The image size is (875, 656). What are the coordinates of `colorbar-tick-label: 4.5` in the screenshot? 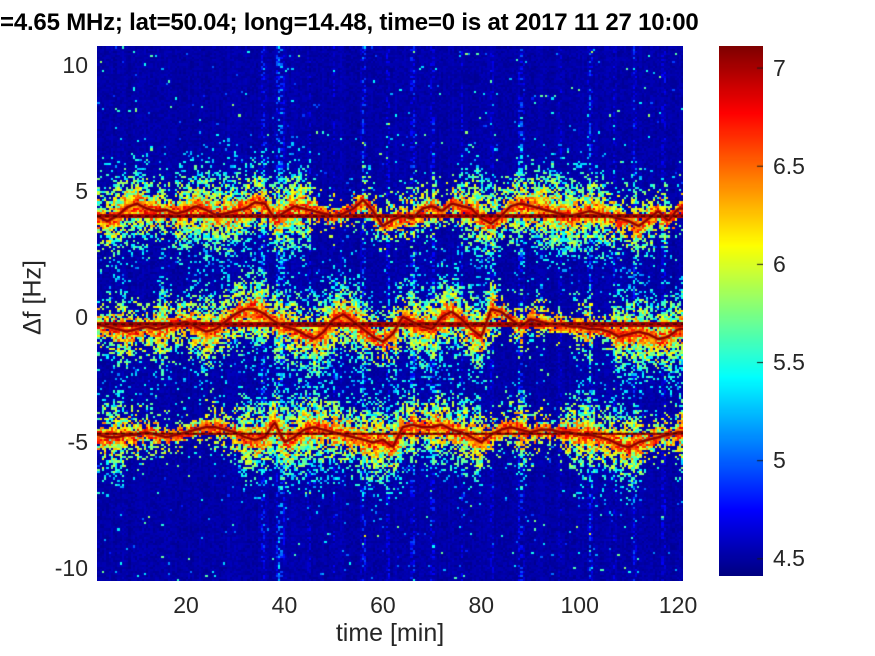 It's located at (789, 558).